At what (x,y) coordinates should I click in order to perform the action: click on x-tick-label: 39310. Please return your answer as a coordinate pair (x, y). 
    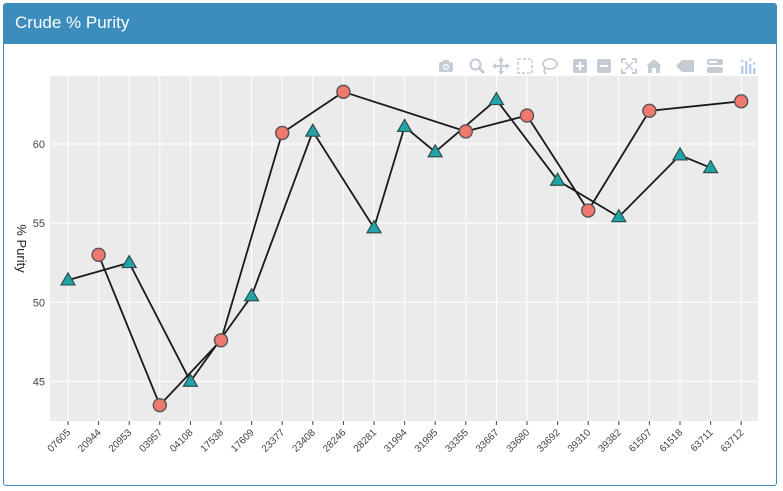
    Looking at the image, I should click on (580, 441).